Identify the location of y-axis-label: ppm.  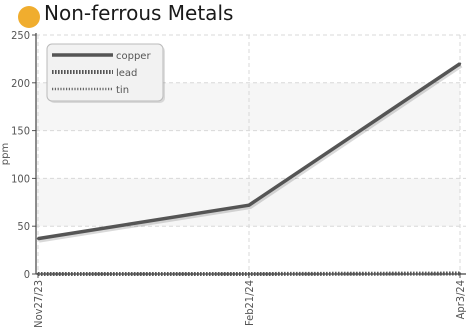
(5, 154).